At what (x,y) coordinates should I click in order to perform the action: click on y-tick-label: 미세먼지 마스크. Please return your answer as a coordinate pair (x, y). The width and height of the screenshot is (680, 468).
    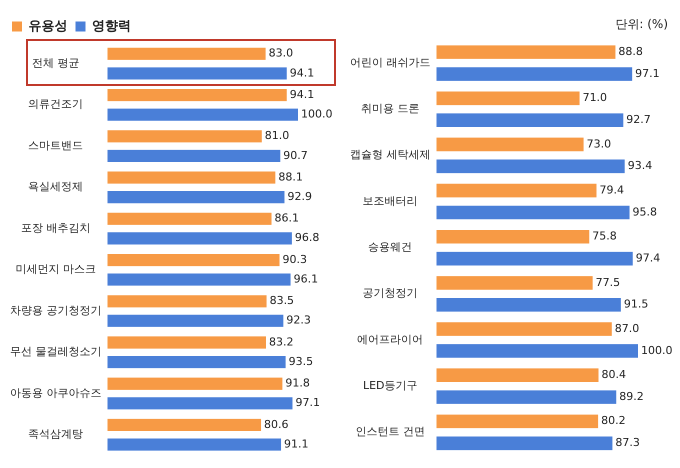
    Looking at the image, I should click on (56, 269).